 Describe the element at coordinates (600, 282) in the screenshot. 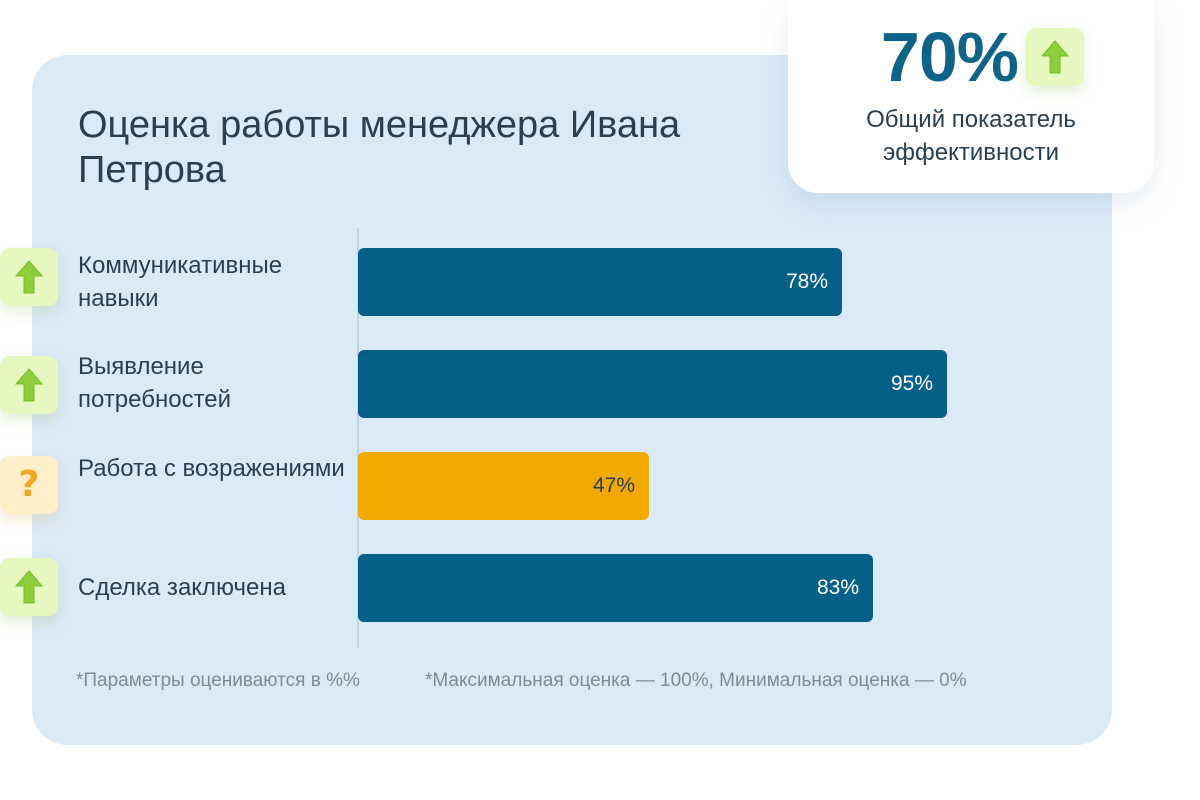

I see `bar: 78%` at that location.